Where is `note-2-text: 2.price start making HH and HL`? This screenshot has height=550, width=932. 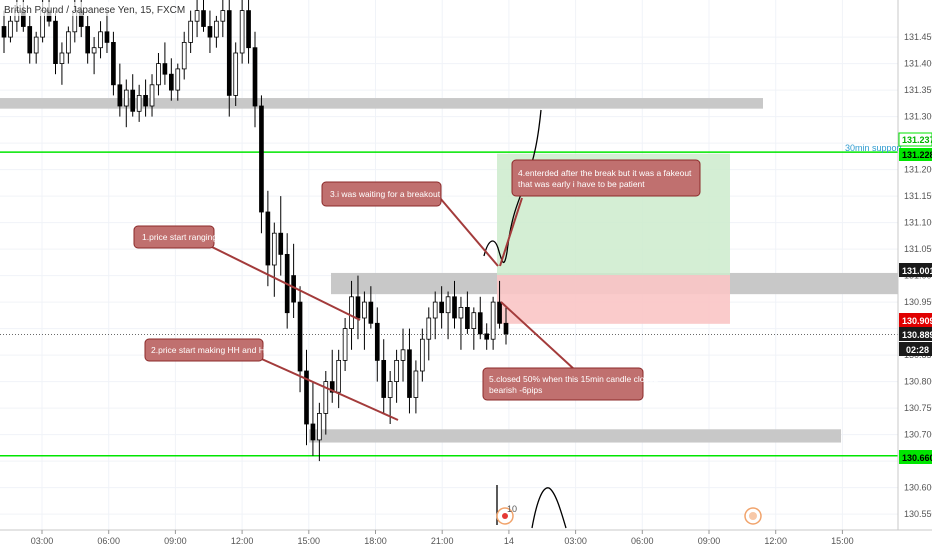 note-2-text: 2.price start making HH and HL is located at coordinates (210, 350).